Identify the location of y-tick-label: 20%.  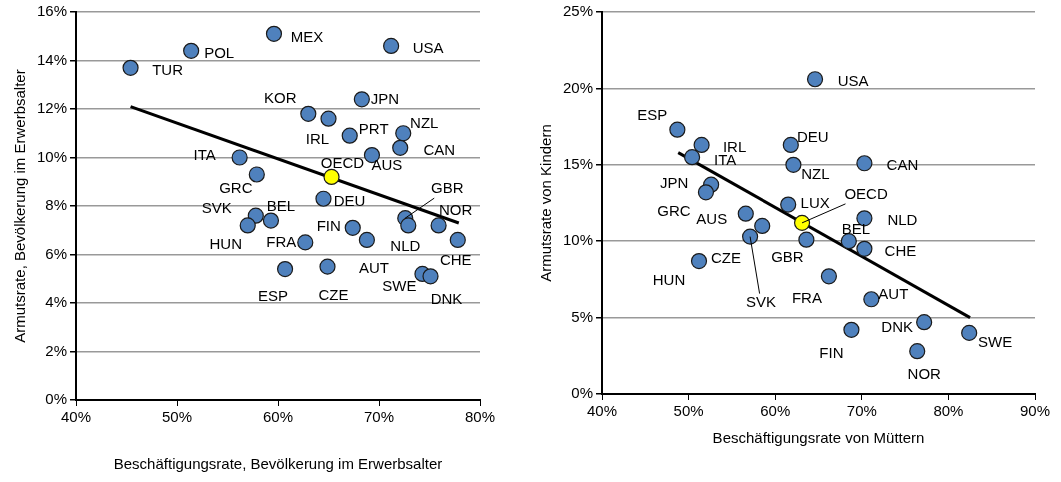
(578, 87).